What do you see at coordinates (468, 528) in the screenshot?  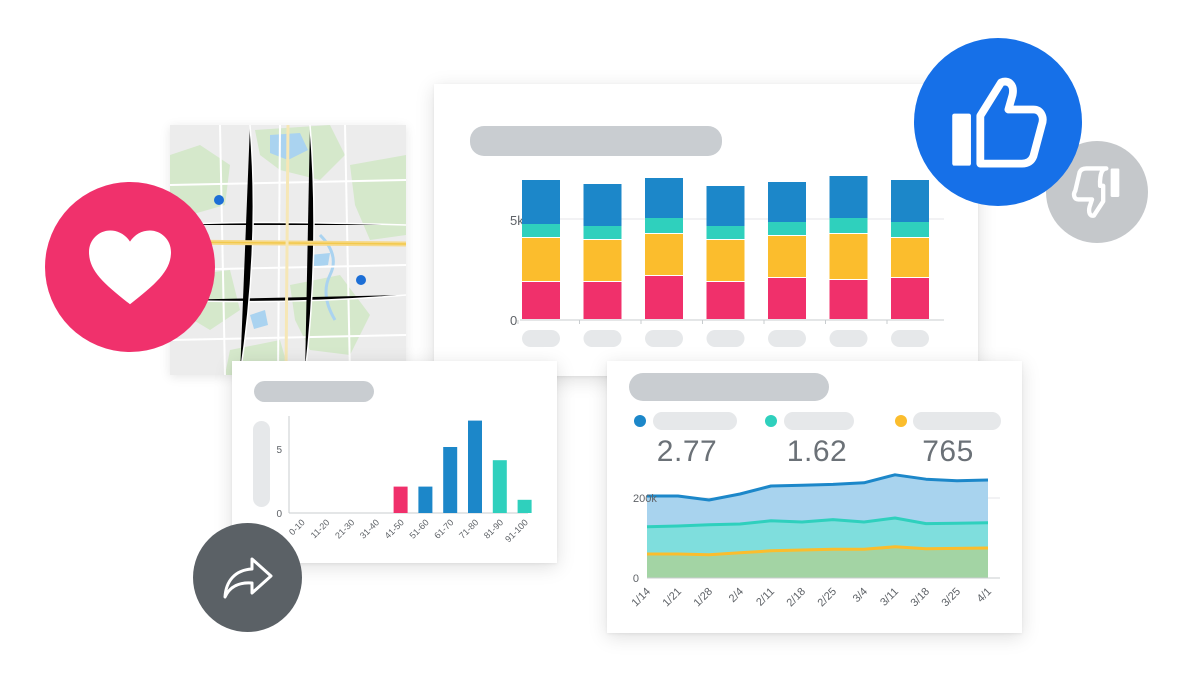 I see `x-tick-label: 71-80` at bounding box center [468, 528].